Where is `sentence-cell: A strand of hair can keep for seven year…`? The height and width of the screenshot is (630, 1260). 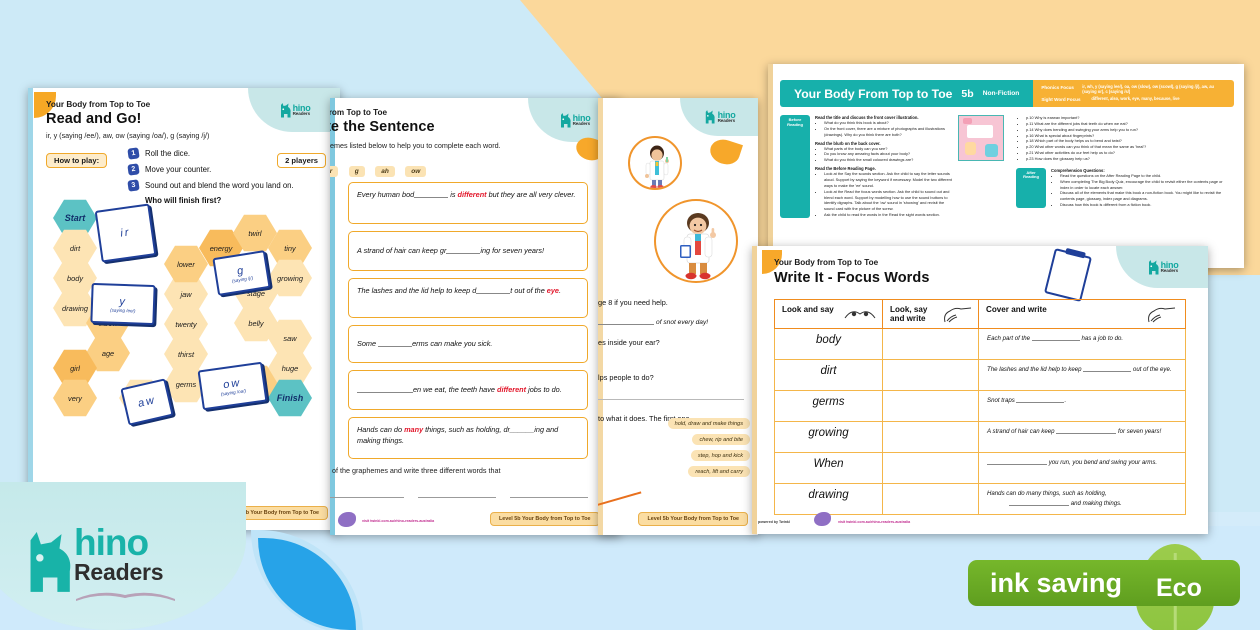 sentence-cell: A strand of hair can keep for seven year… is located at coordinates (1082, 437).